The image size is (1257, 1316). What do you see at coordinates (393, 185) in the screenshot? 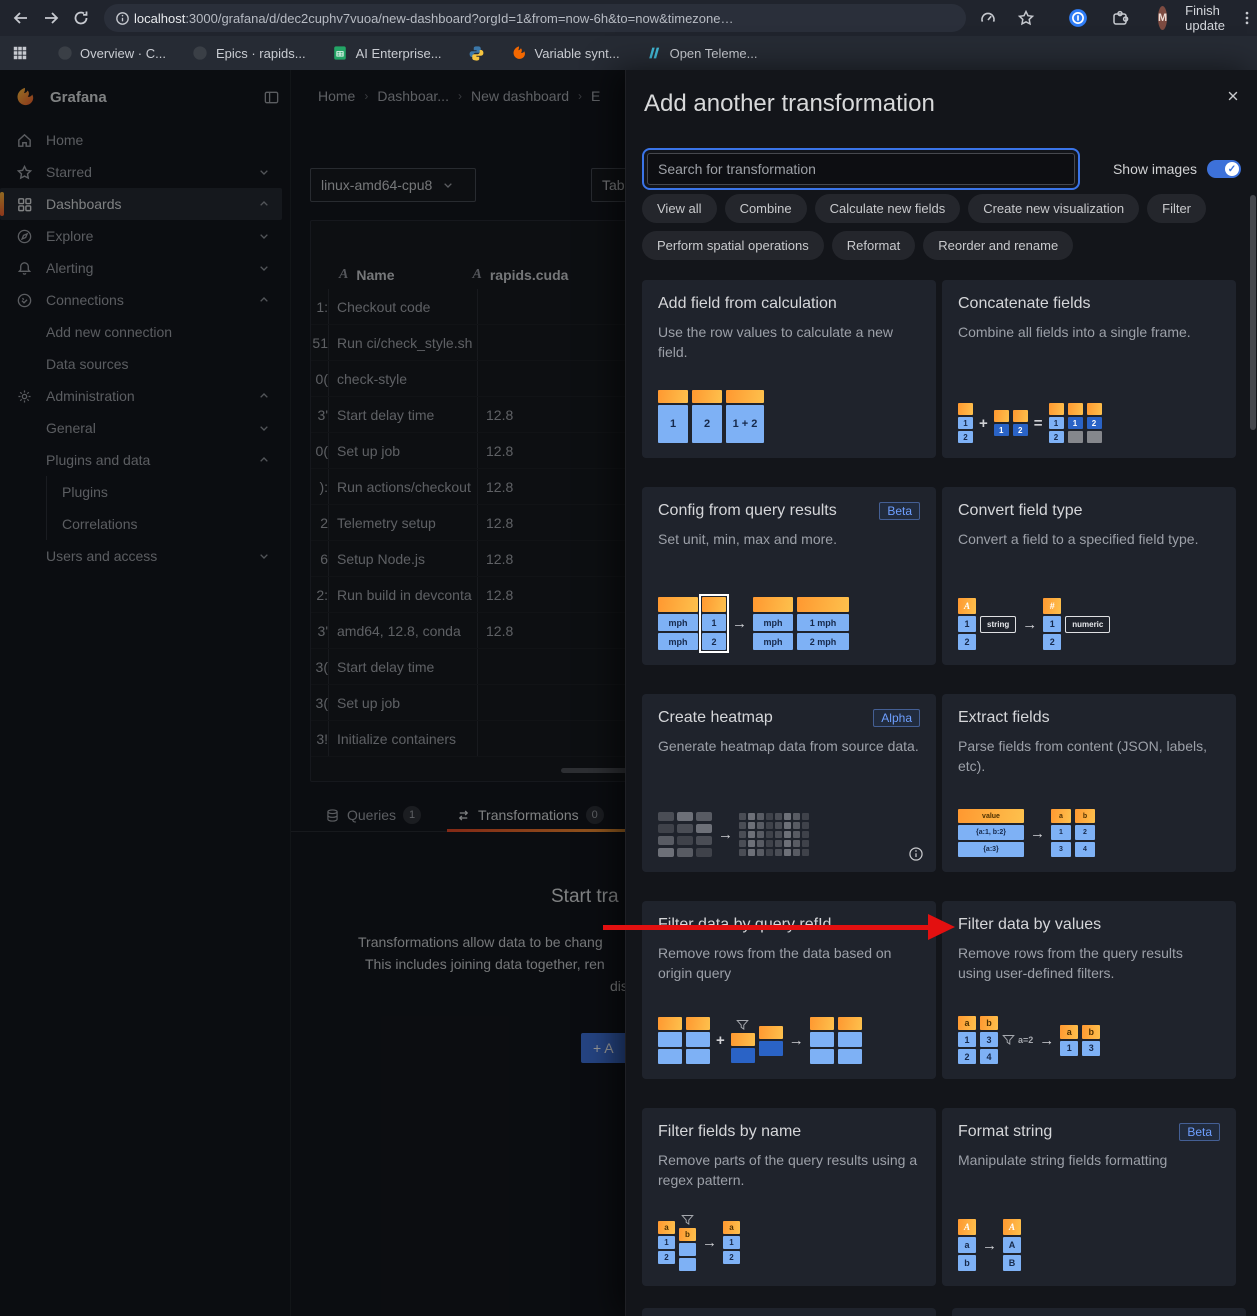
I see `datasource-picker: linux-amd64-cpu8` at bounding box center [393, 185].